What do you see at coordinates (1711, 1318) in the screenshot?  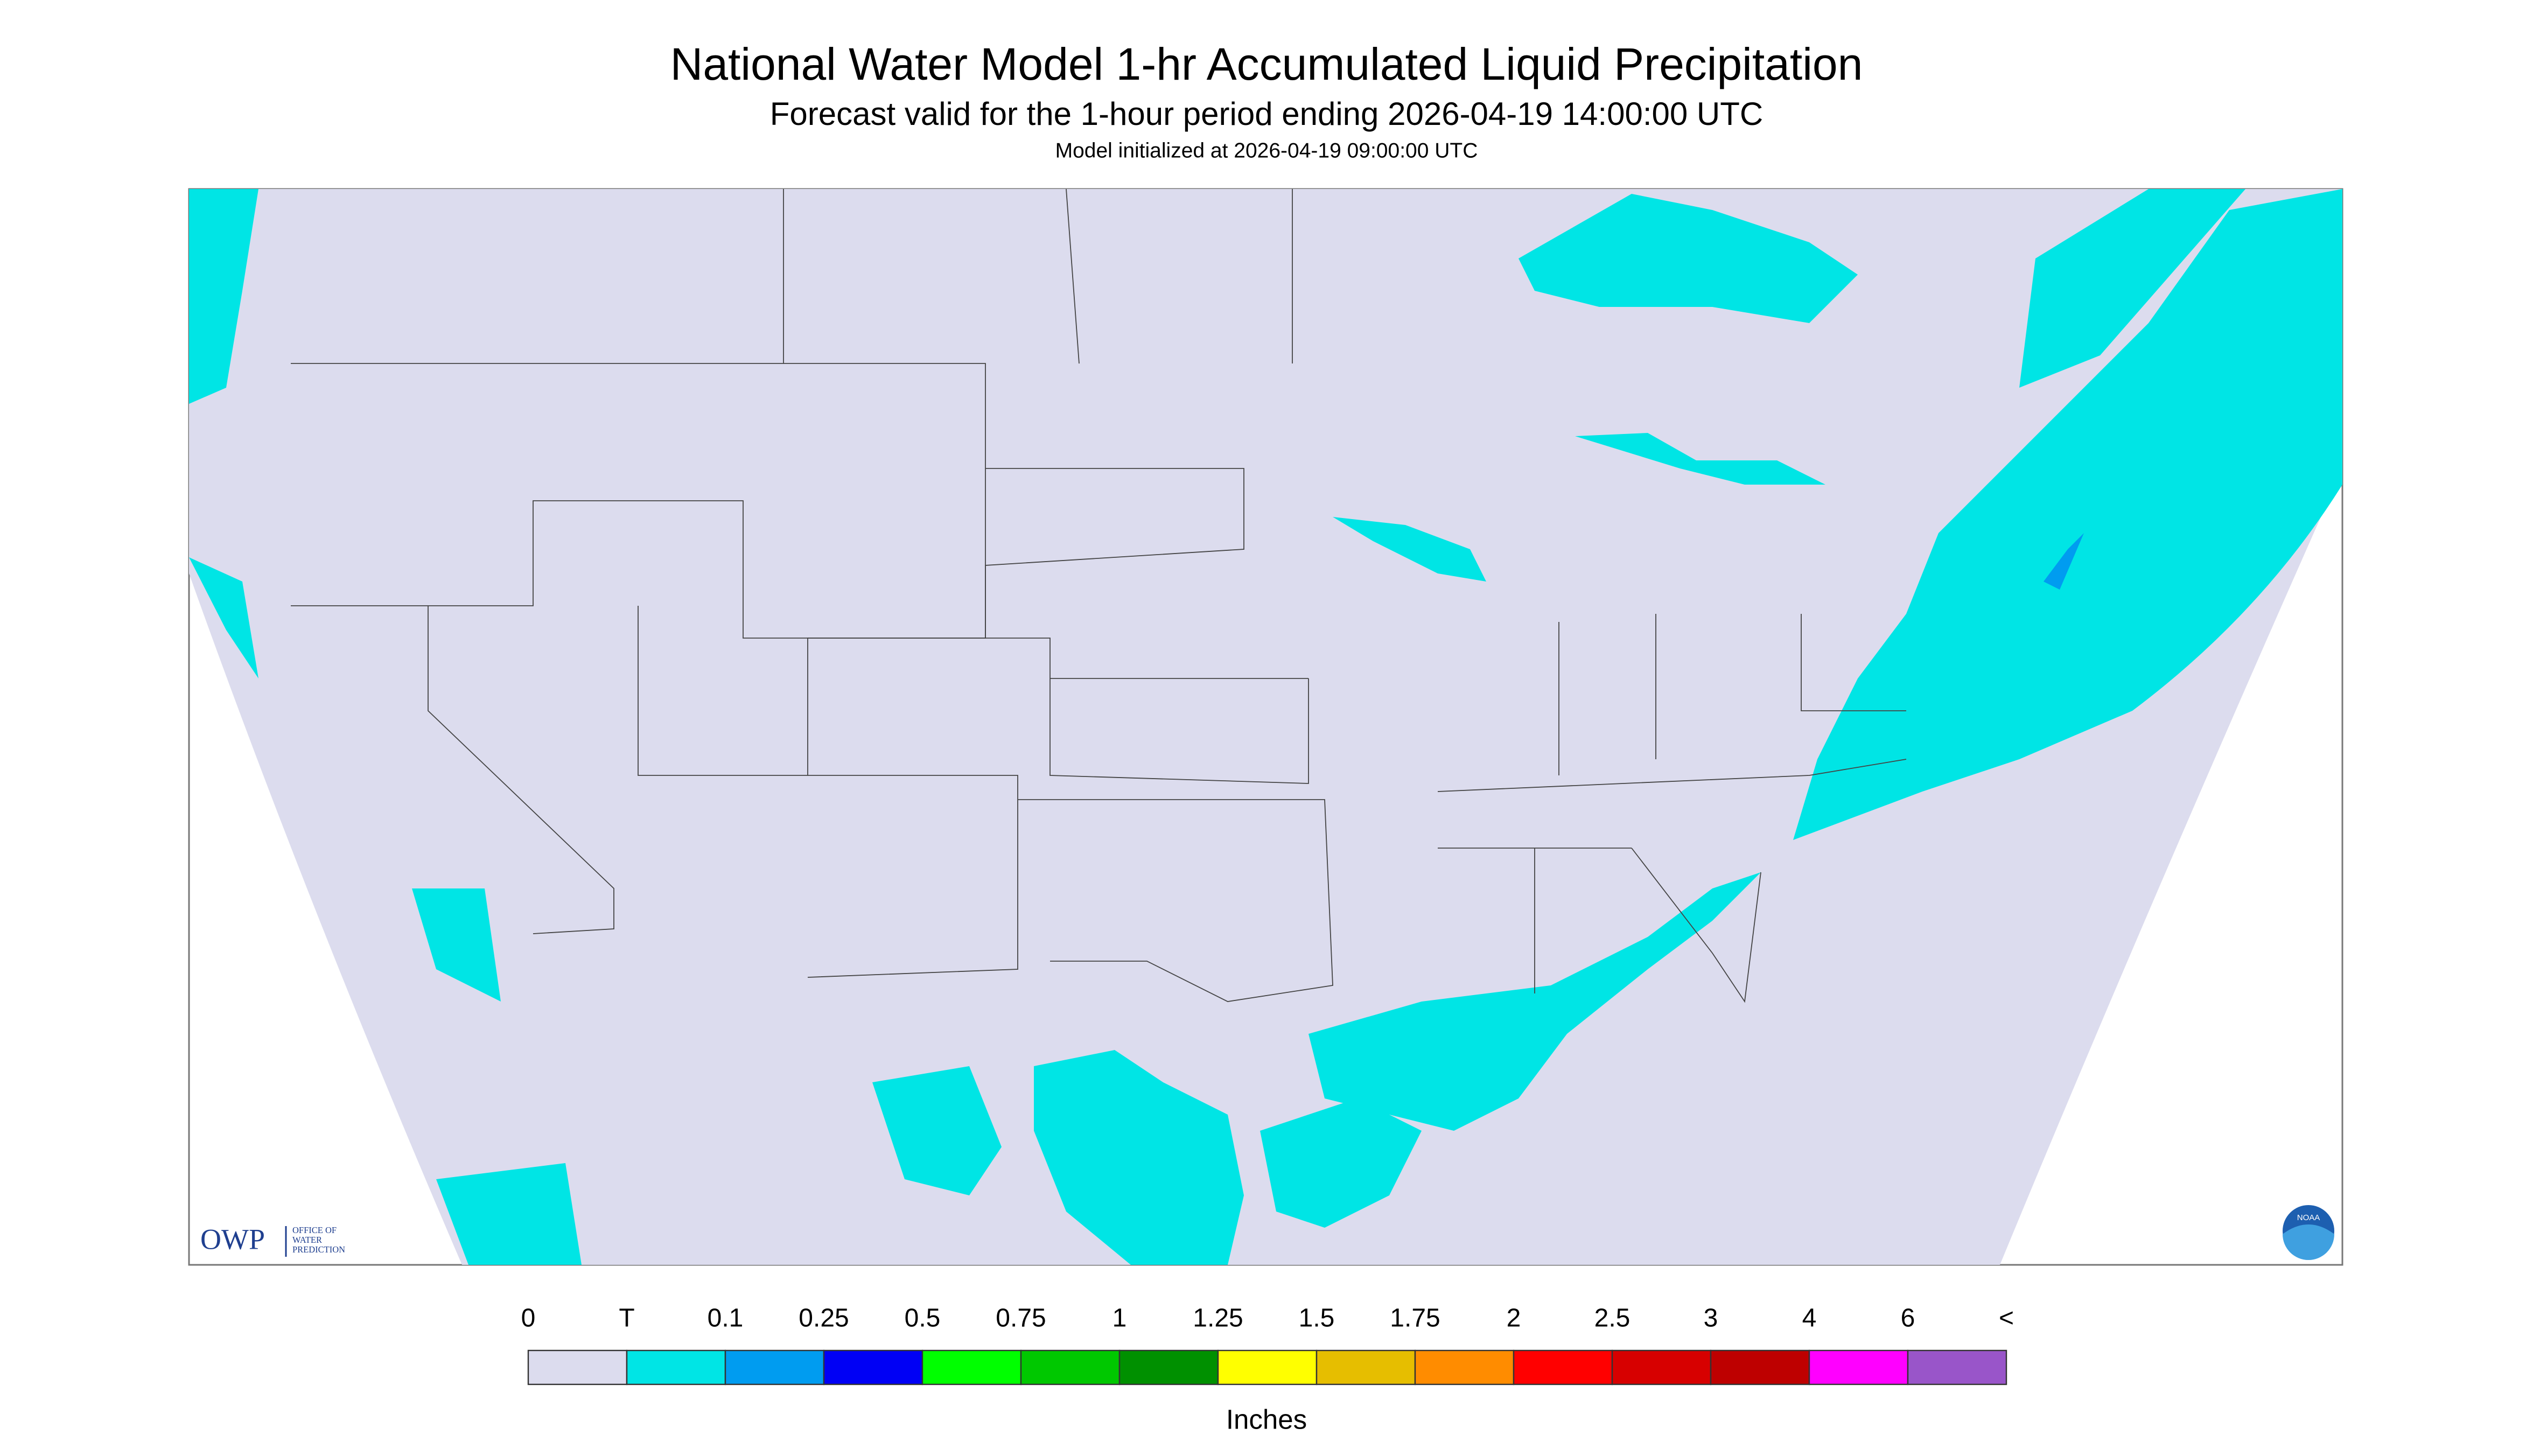 I see `legend-label: 3` at bounding box center [1711, 1318].